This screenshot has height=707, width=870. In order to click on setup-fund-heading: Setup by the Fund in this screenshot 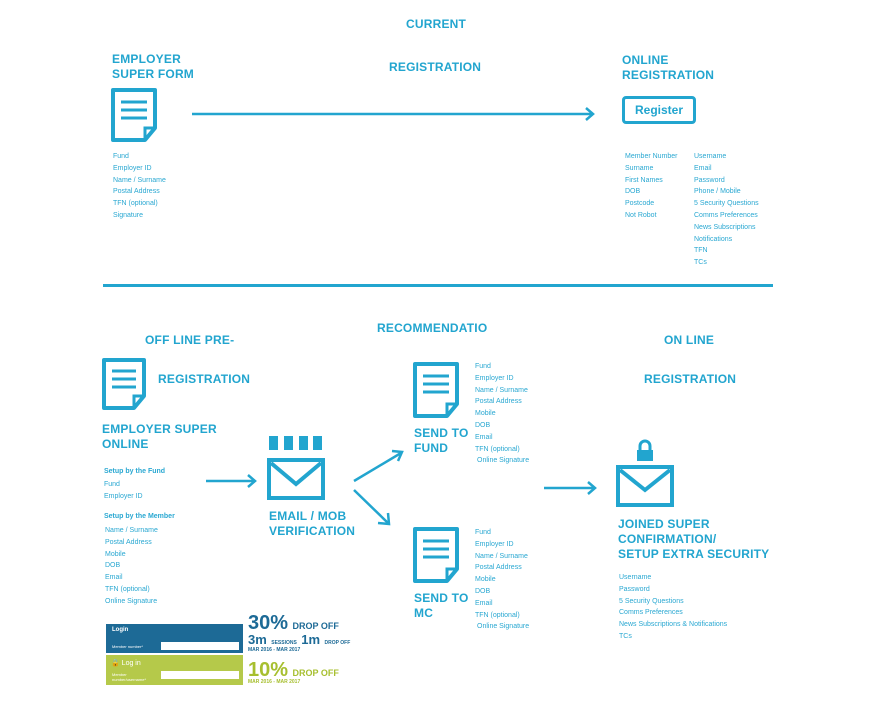, I will do `click(135, 471)`.